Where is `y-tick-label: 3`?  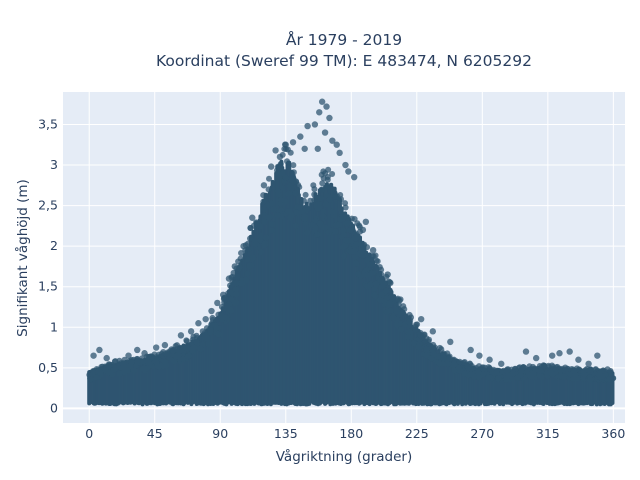 y-tick-label: 3 is located at coordinates (54, 164).